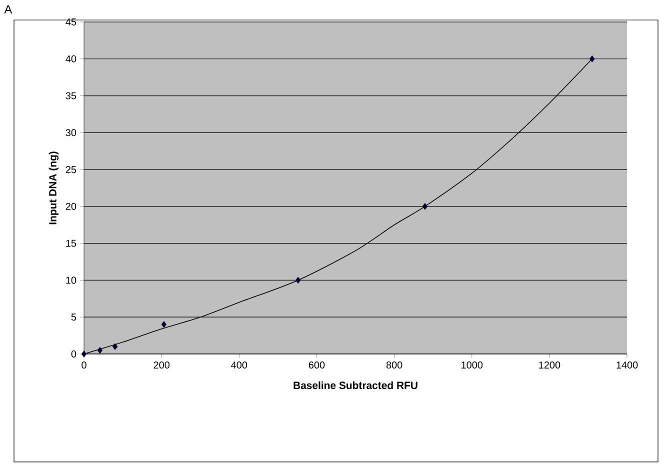 The image size is (665, 465). What do you see at coordinates (73, 354) in the screenshot?
I see `y-tick-label: 0` at bounding box center [73, 354].